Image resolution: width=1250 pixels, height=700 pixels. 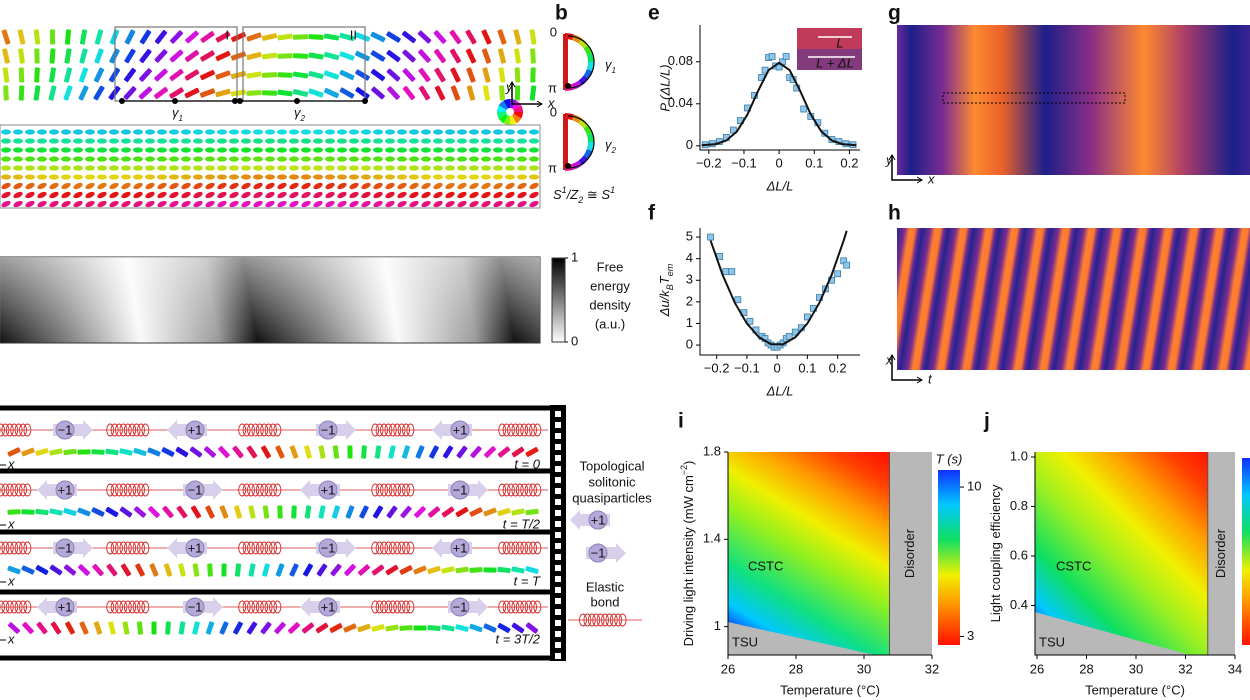 What do you see at coordinates (905, 169) in the screenshot?
I see `arrow-head` at bounding box center [905, 169].